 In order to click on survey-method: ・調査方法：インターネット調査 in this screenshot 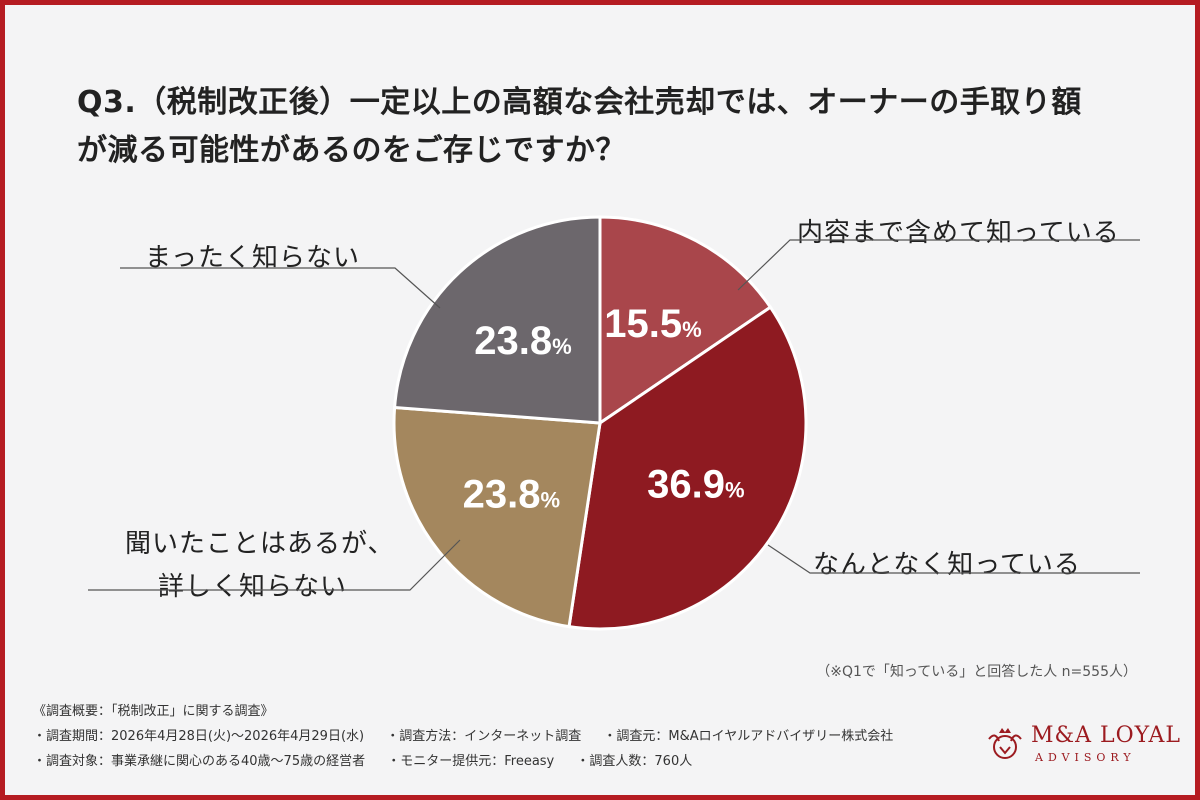, I will do `click(484, 736)`.